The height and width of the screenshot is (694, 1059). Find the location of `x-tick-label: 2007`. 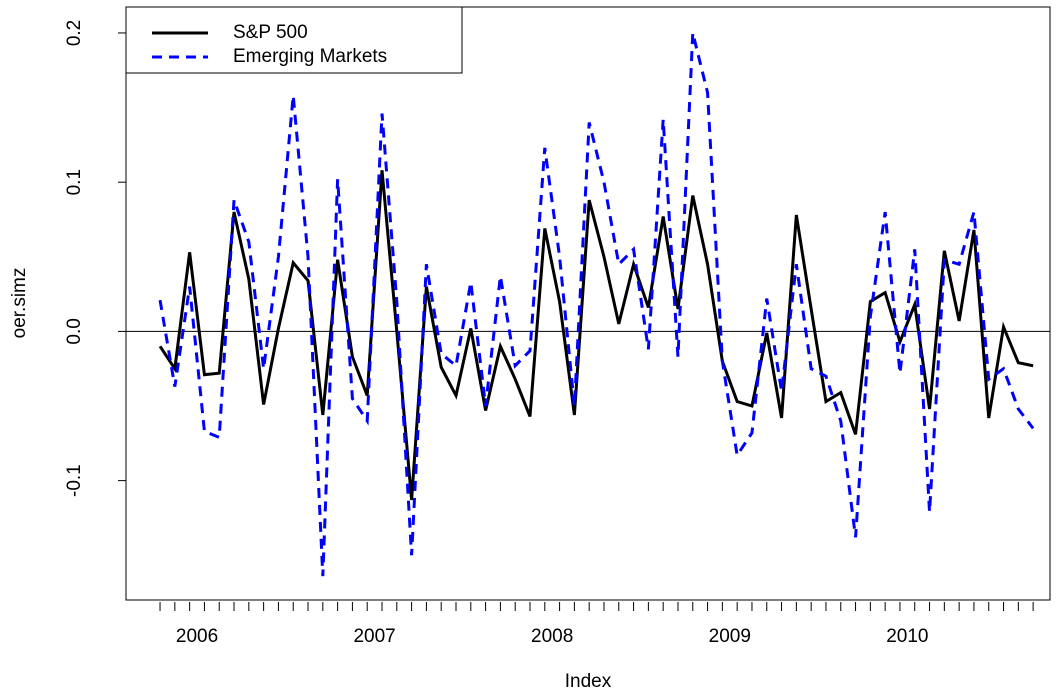

x-tick-label: 2007 is located at coordinates (374, 636).